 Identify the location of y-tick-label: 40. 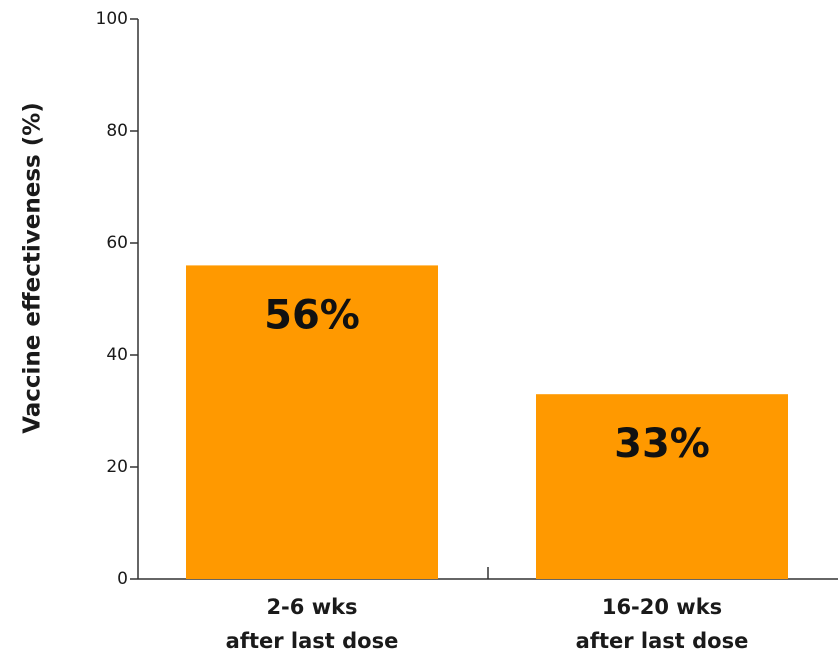
(117, 355).